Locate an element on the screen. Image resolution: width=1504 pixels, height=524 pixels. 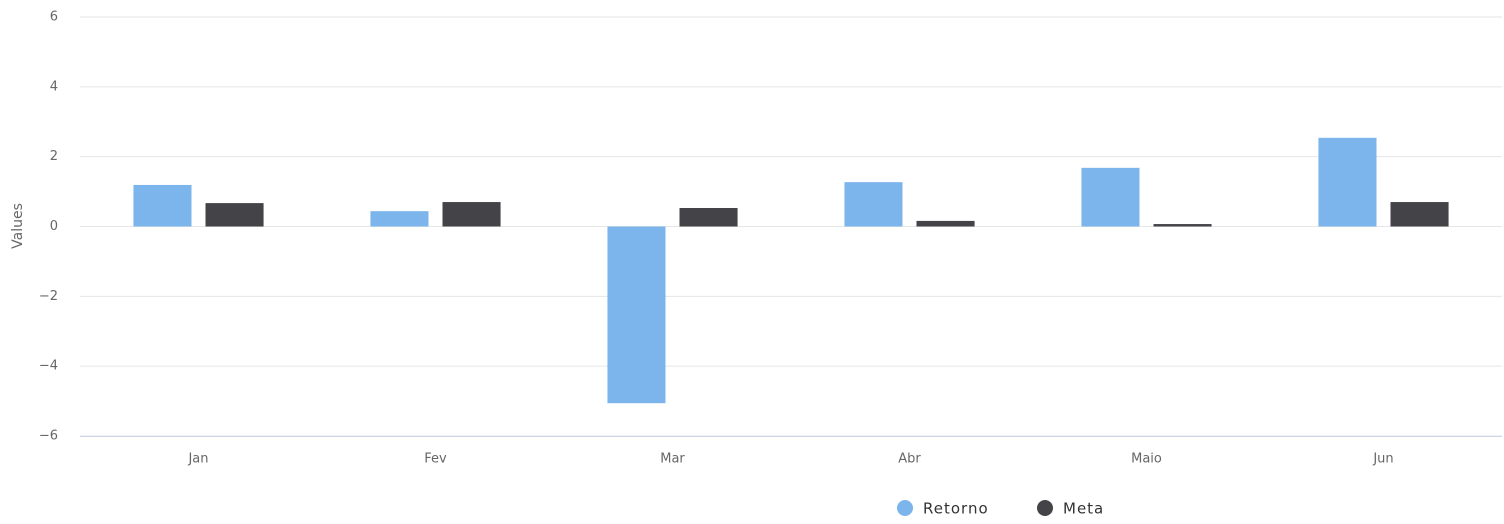
y-tick-label: −6 is located at coordinates (48, 436).